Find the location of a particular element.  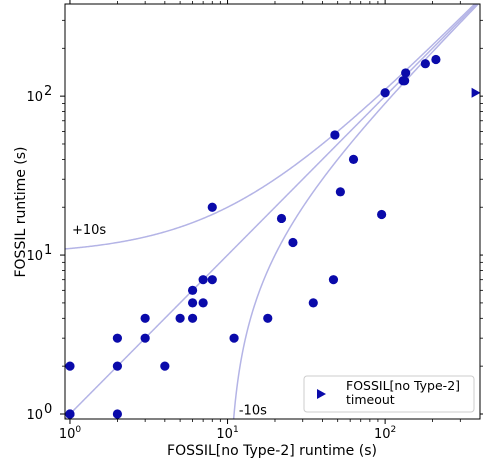

x-tick-label: 10² is located at coordinates (385, 433).